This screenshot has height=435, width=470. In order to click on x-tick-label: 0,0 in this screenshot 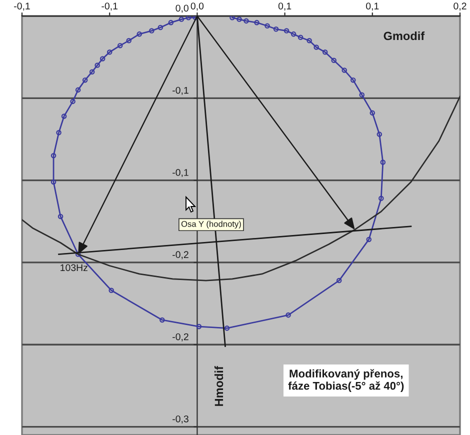, I will do `click(197, 6)`.